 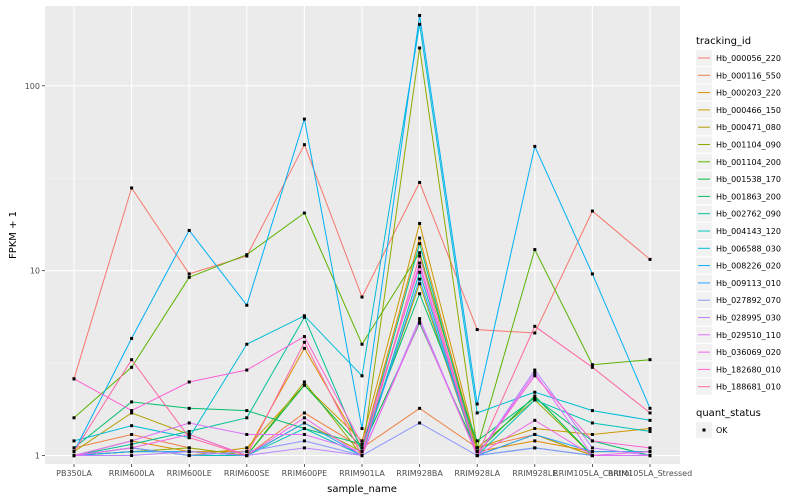 What do you see at coordinates (748, 162) in the screenshot?
I see `legend-label: Hb_001104_200` at bounding box center [748, 162].